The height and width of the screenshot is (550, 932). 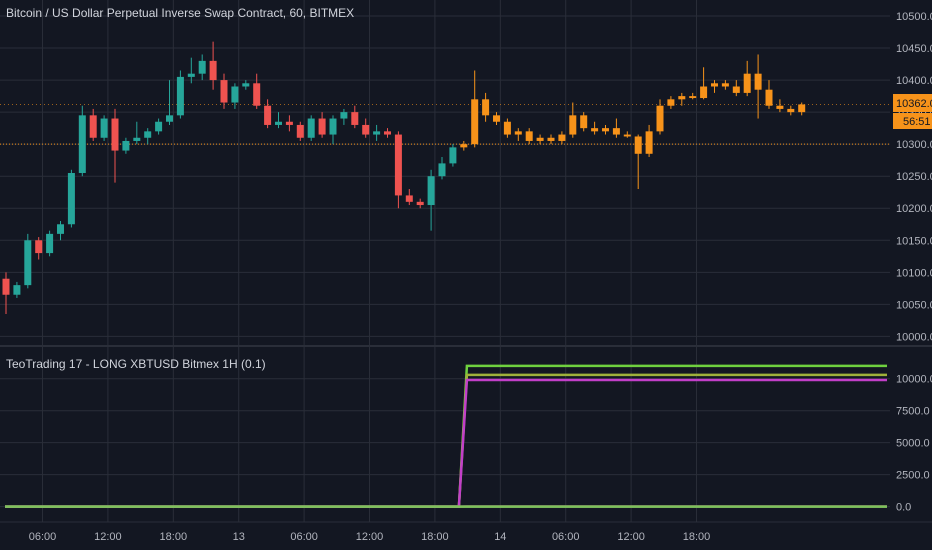 I want to click on indicator-y-tick-label: 2500.0, so click(x=913, y=476).